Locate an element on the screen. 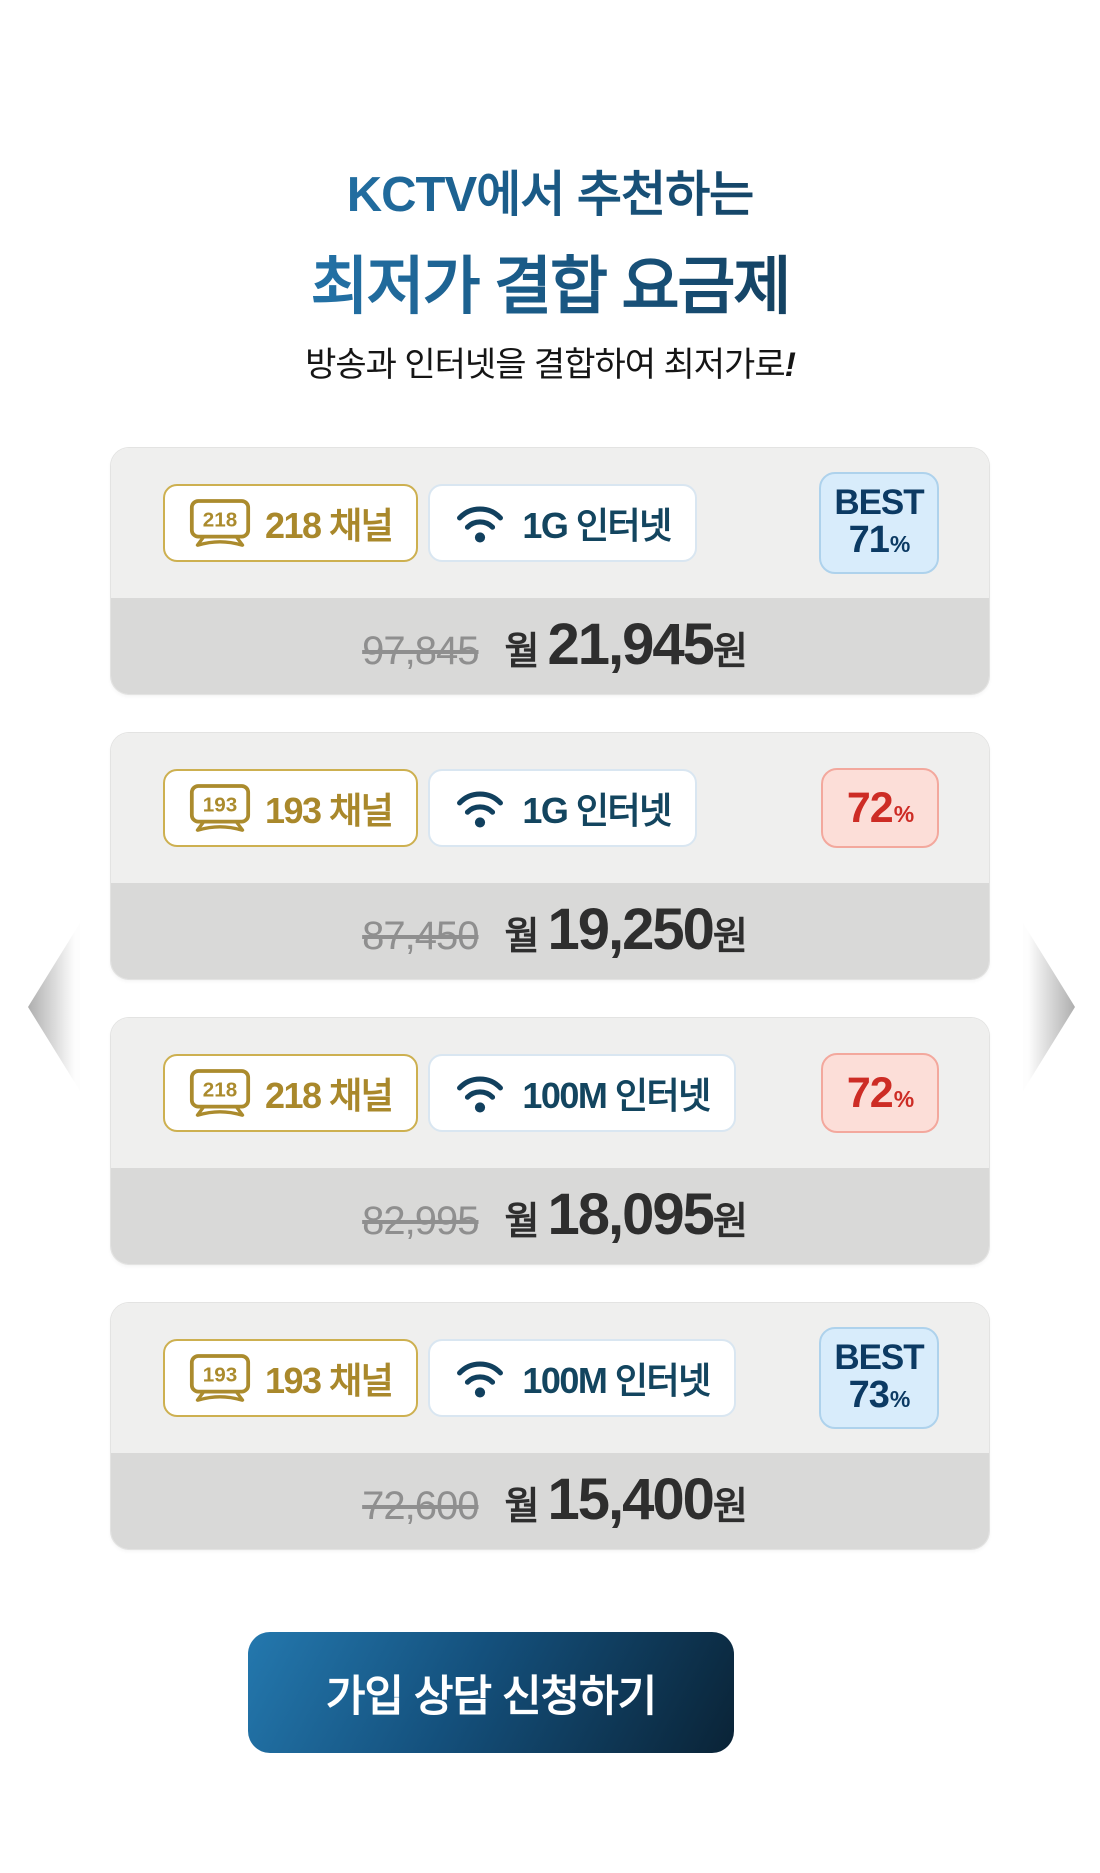  page-subtitle: 방송과 인터넷을 결합하여 최저가로! is located at coordinates (550, 361).